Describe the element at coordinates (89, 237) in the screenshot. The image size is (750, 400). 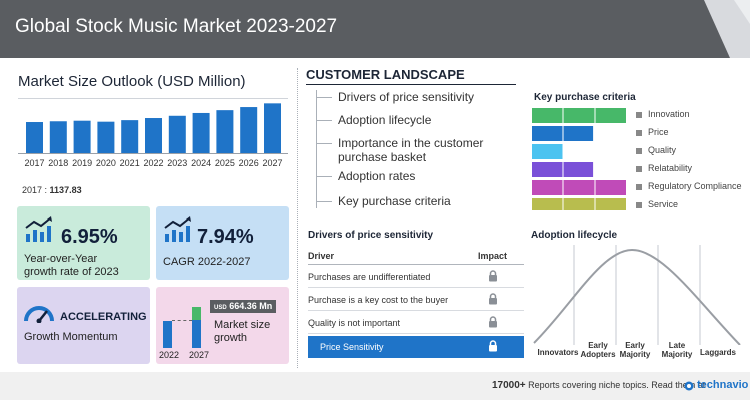
I see `yoy-value: 6.95%` at that location.